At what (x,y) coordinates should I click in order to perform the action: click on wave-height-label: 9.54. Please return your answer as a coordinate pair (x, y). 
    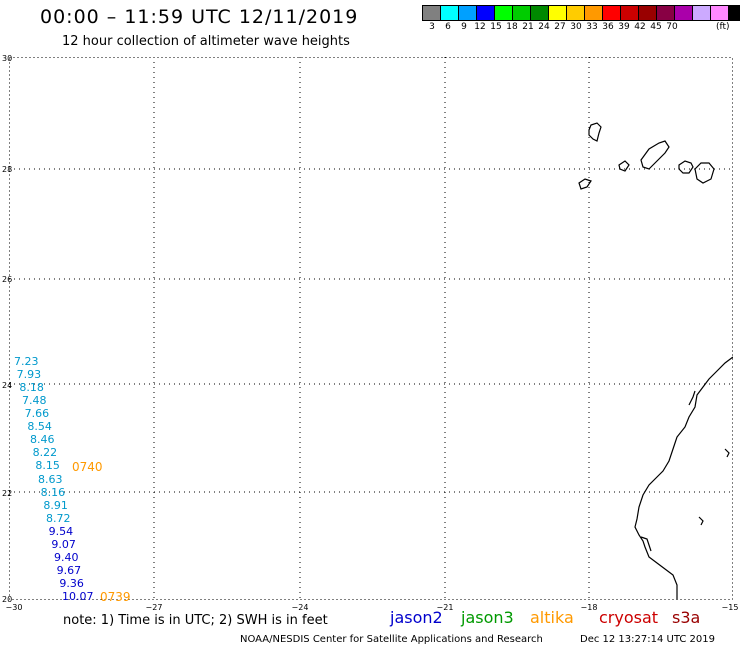
    Looking at the image, I should click on (61, 531).